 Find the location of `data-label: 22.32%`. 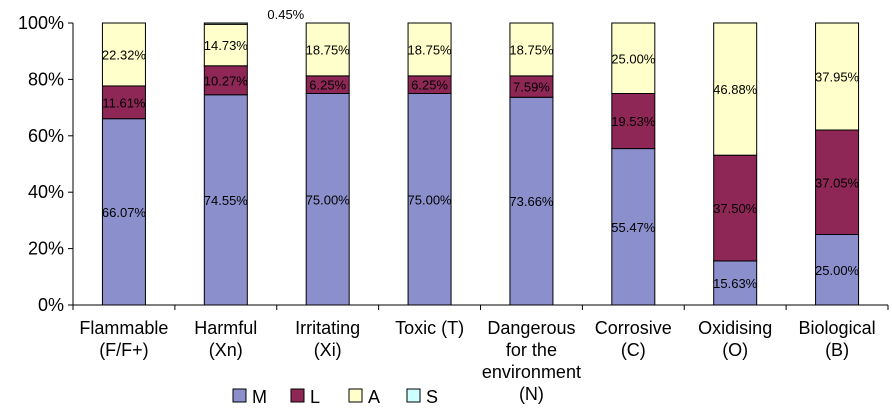

data-label: 22.32% is located at coordinates (124, 54).